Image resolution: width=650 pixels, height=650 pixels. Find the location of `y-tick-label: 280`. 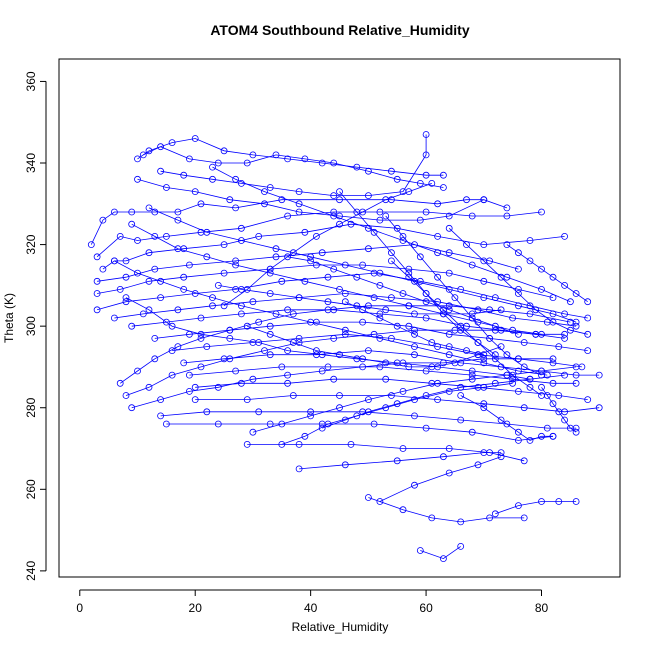

y-tick-label: 280 is located at coordinates (31, 407).